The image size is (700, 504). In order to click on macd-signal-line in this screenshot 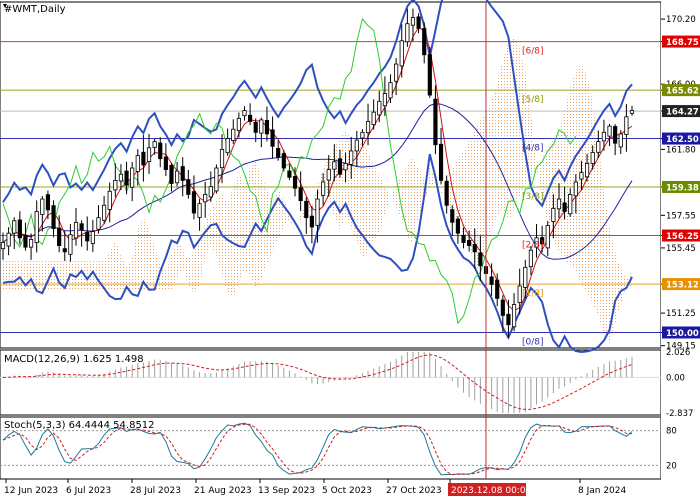, I will do `click(317, 382)`.